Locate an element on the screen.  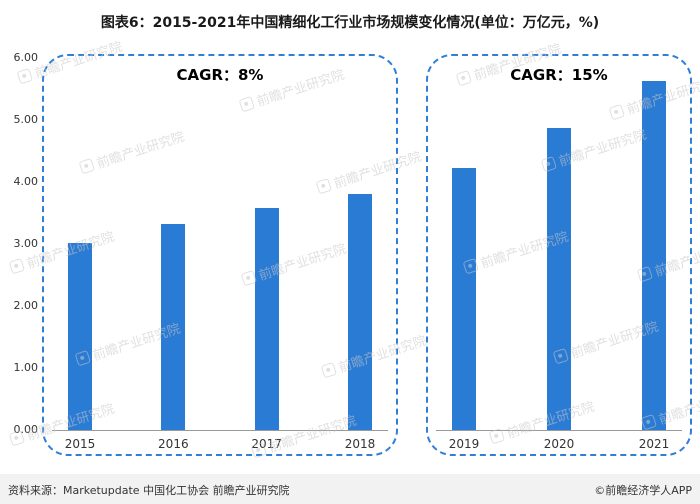
x-axis-label: 2017 is located at coordinates (266, 444).